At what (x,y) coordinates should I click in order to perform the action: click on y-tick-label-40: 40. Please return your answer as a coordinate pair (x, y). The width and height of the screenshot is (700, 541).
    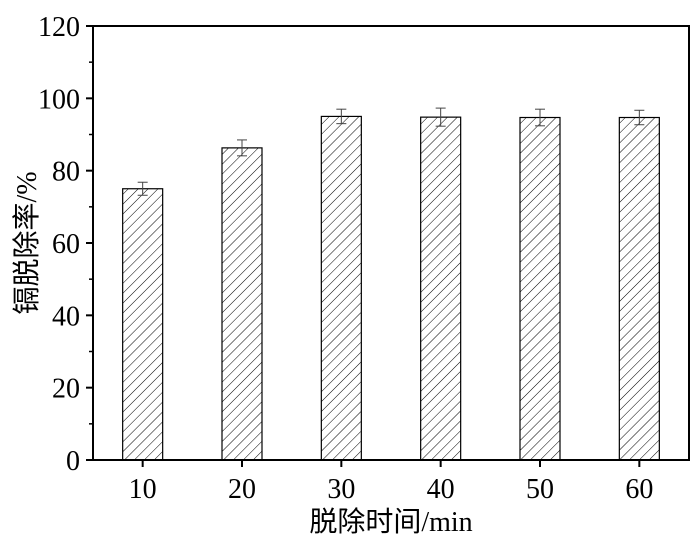
    Looking at the image, I should click on (66, 316).